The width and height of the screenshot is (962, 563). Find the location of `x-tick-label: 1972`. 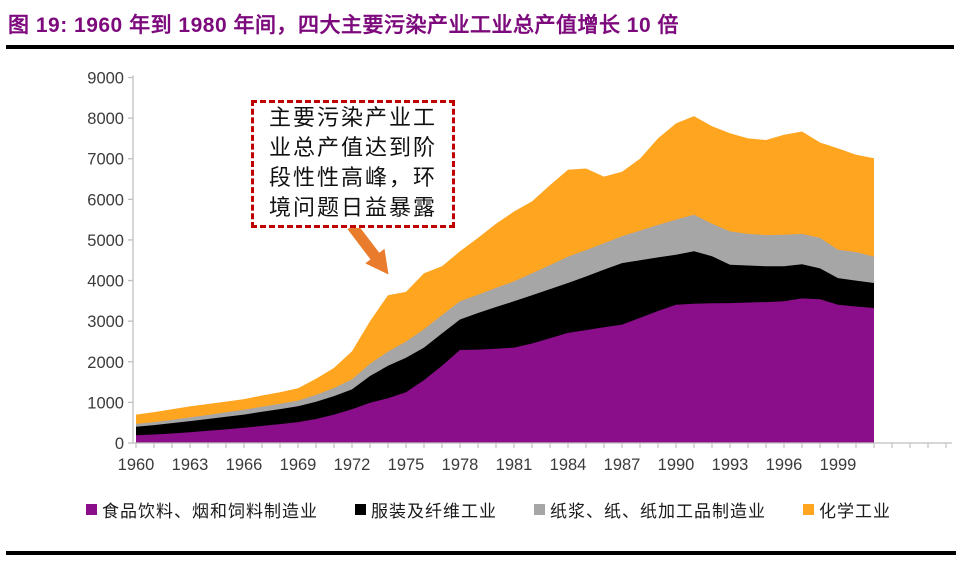

x-tick-label: 1972 is located at coordinates (352, 465).